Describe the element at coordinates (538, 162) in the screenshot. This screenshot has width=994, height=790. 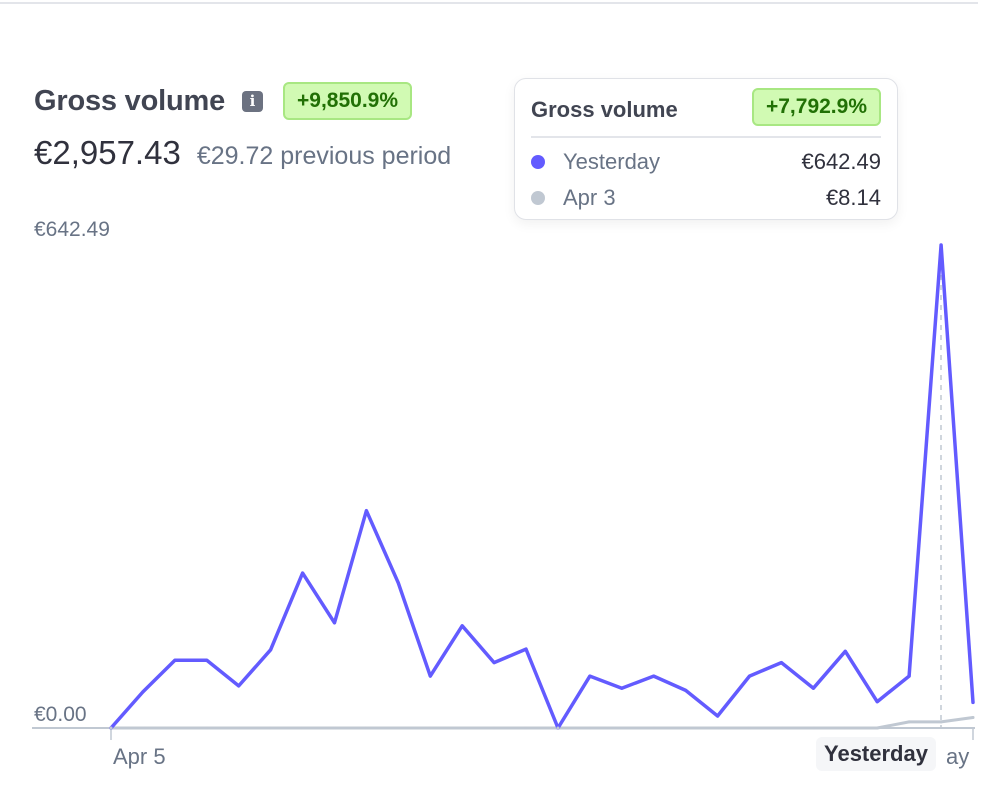
I see `series-current-dot-icon` at that location.